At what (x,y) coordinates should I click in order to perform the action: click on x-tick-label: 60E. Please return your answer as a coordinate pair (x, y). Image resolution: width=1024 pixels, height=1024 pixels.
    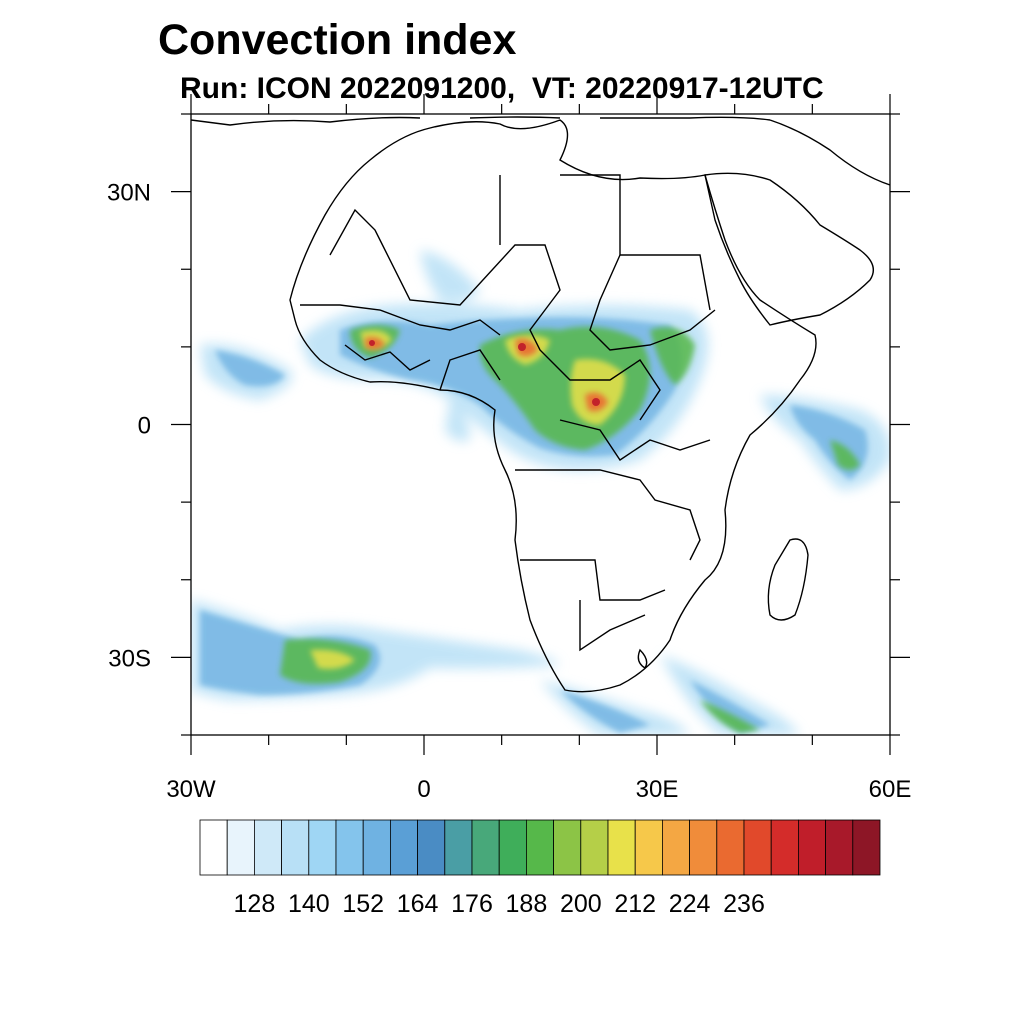
    Looking at the image, I should click on (890, 789).